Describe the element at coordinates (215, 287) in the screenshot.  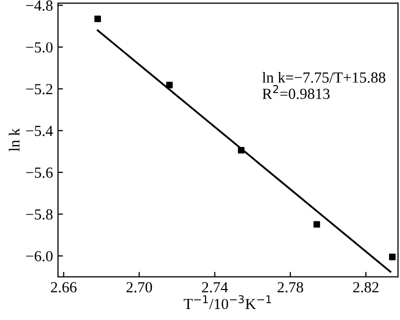
I see `x-tick-label: 2.74` at that location.